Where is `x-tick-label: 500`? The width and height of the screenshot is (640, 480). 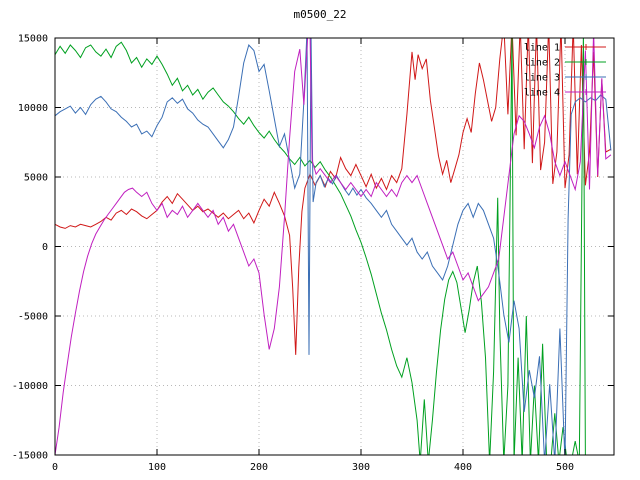 x-tick-label: 500 is located at coordinates (565, 467).